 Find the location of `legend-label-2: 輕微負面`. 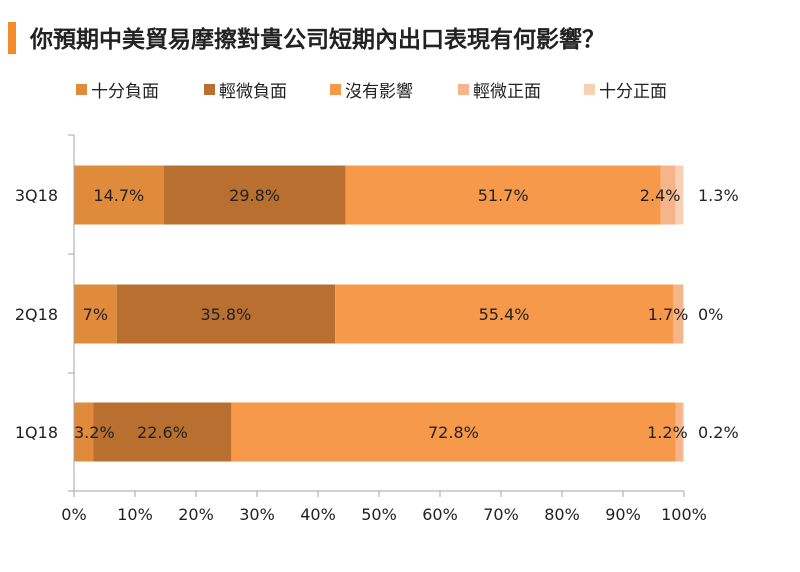

legend-label-2: 輕微負面 is located at coordinates (253, 92).